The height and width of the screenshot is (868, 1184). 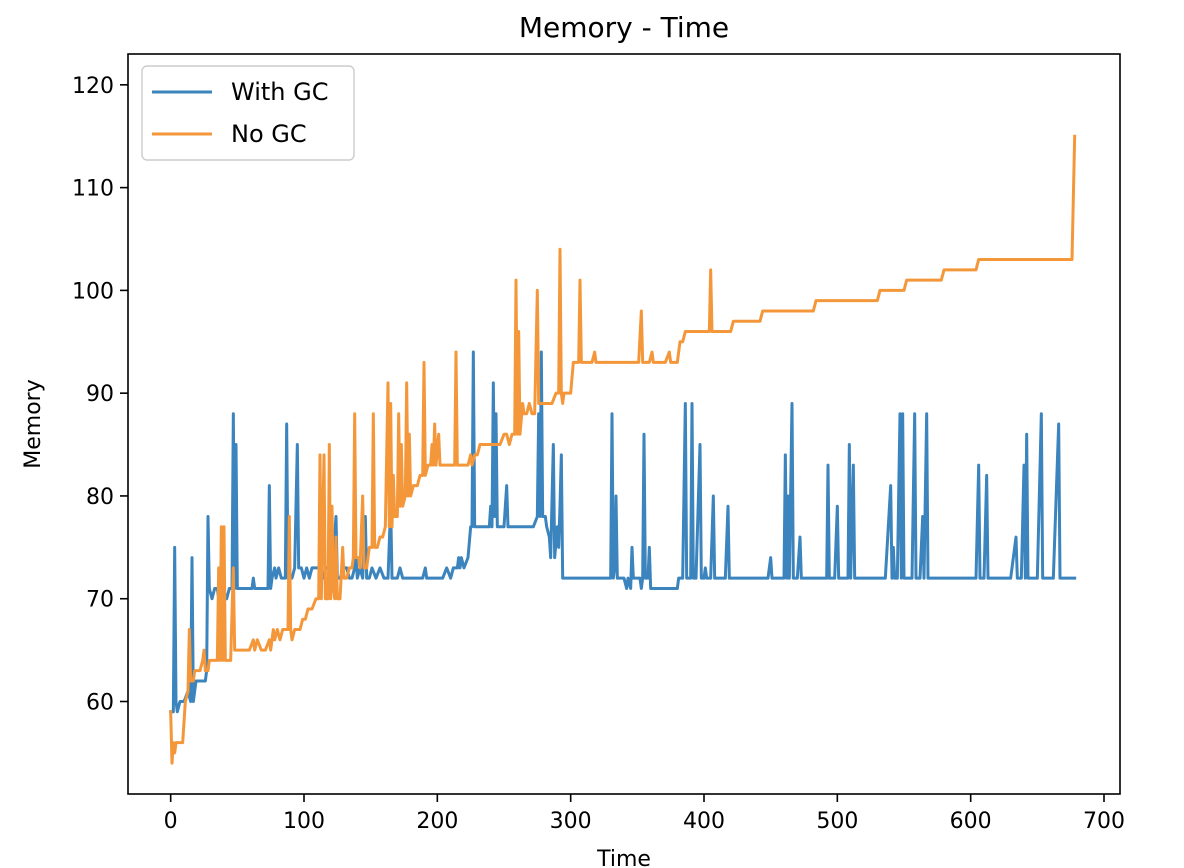 What do you see at coordinates (100, 497) in the screenshot?
I see `y-tick-label: 80` at bounding box center [100, 497].